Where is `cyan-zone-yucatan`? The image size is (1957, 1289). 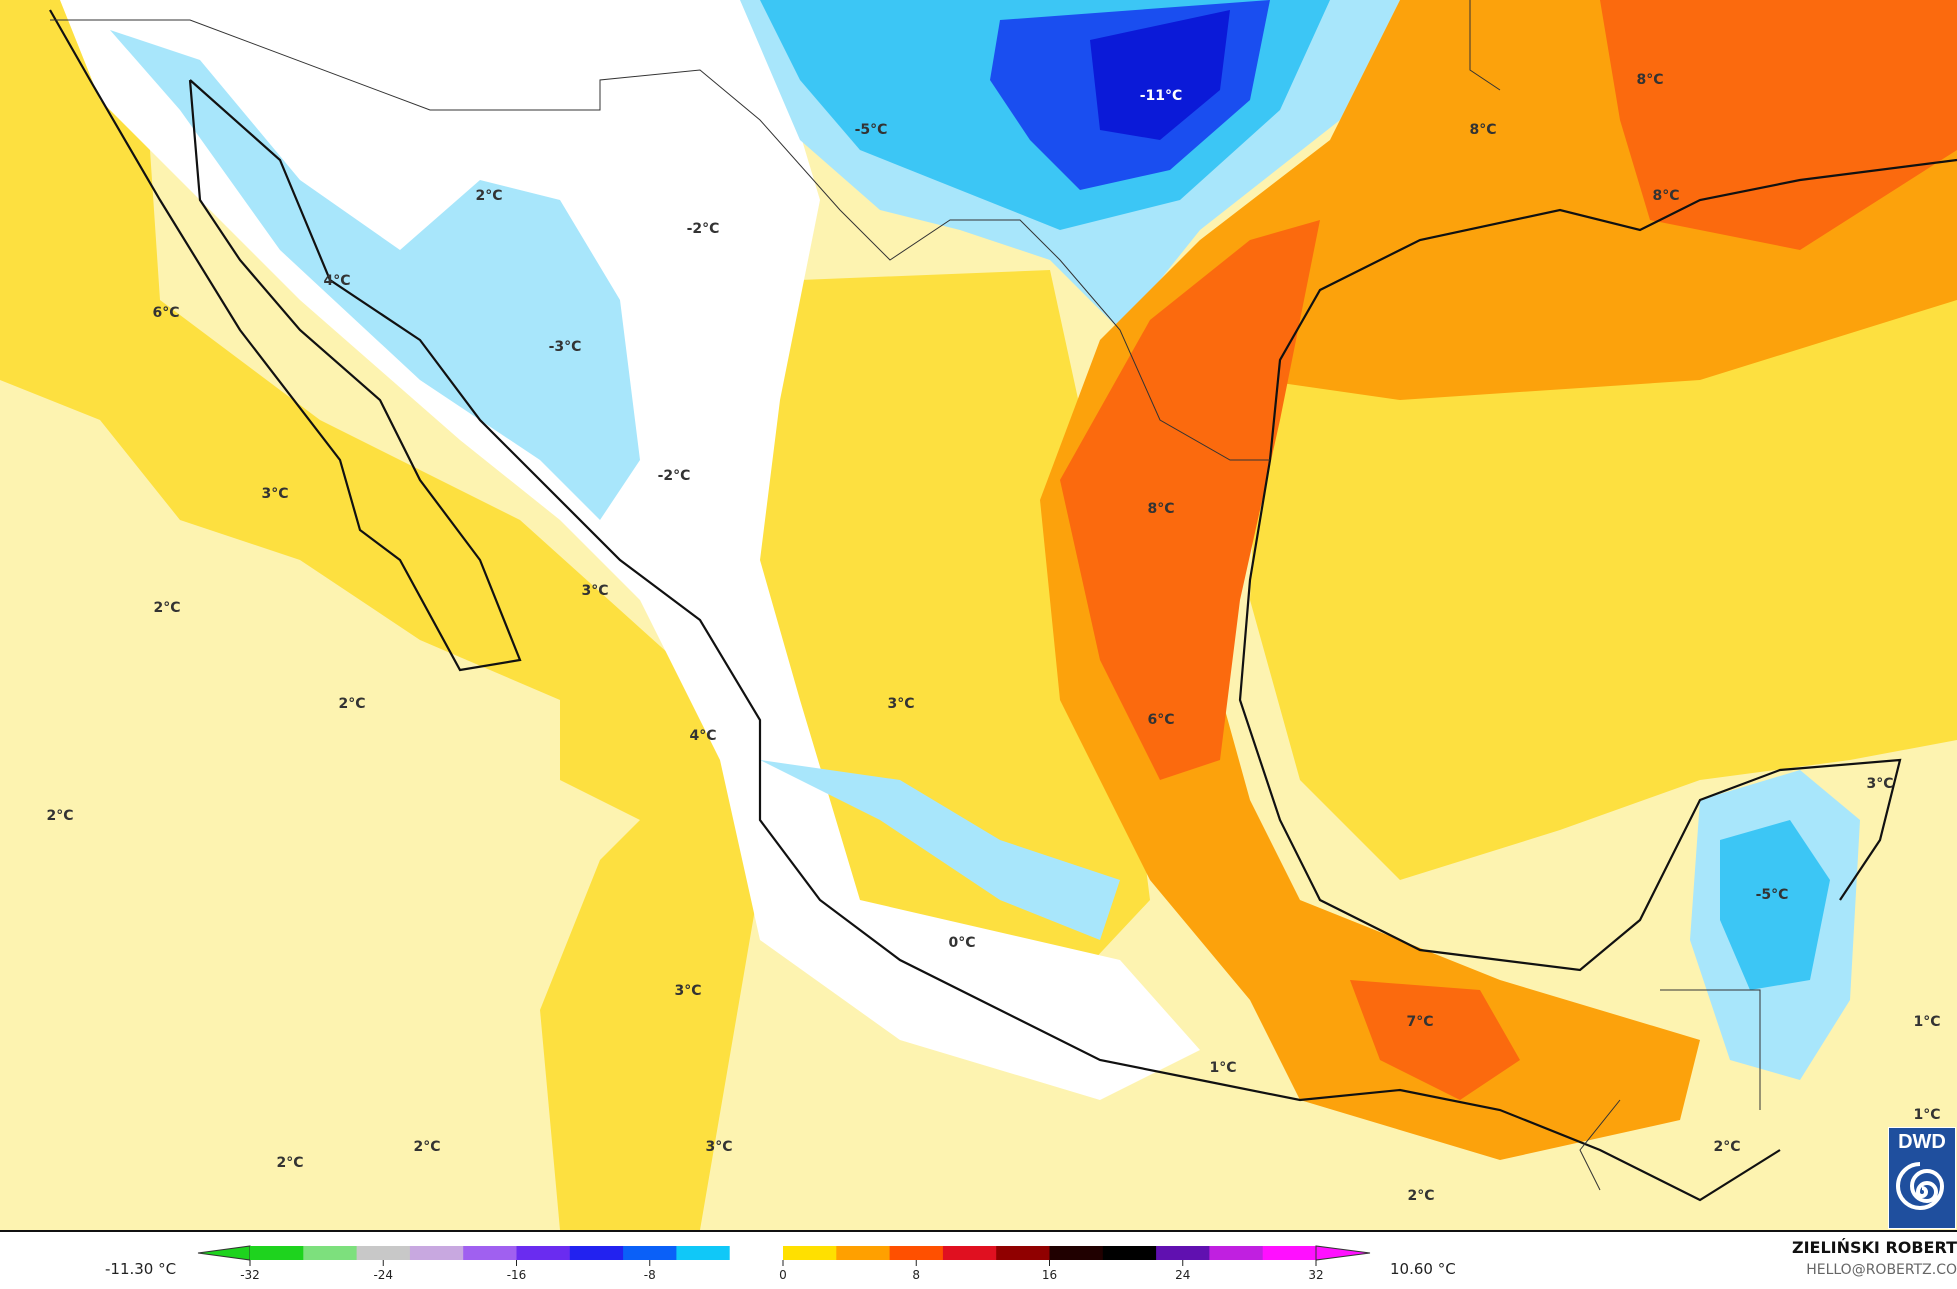 cyan-zone-yucatan is located at coordinates (1775, 905).